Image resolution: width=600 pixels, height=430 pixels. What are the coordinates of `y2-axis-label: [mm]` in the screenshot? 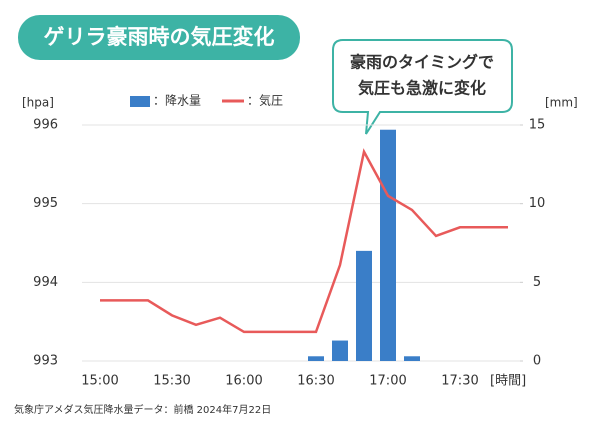 It's located at (561, 103).